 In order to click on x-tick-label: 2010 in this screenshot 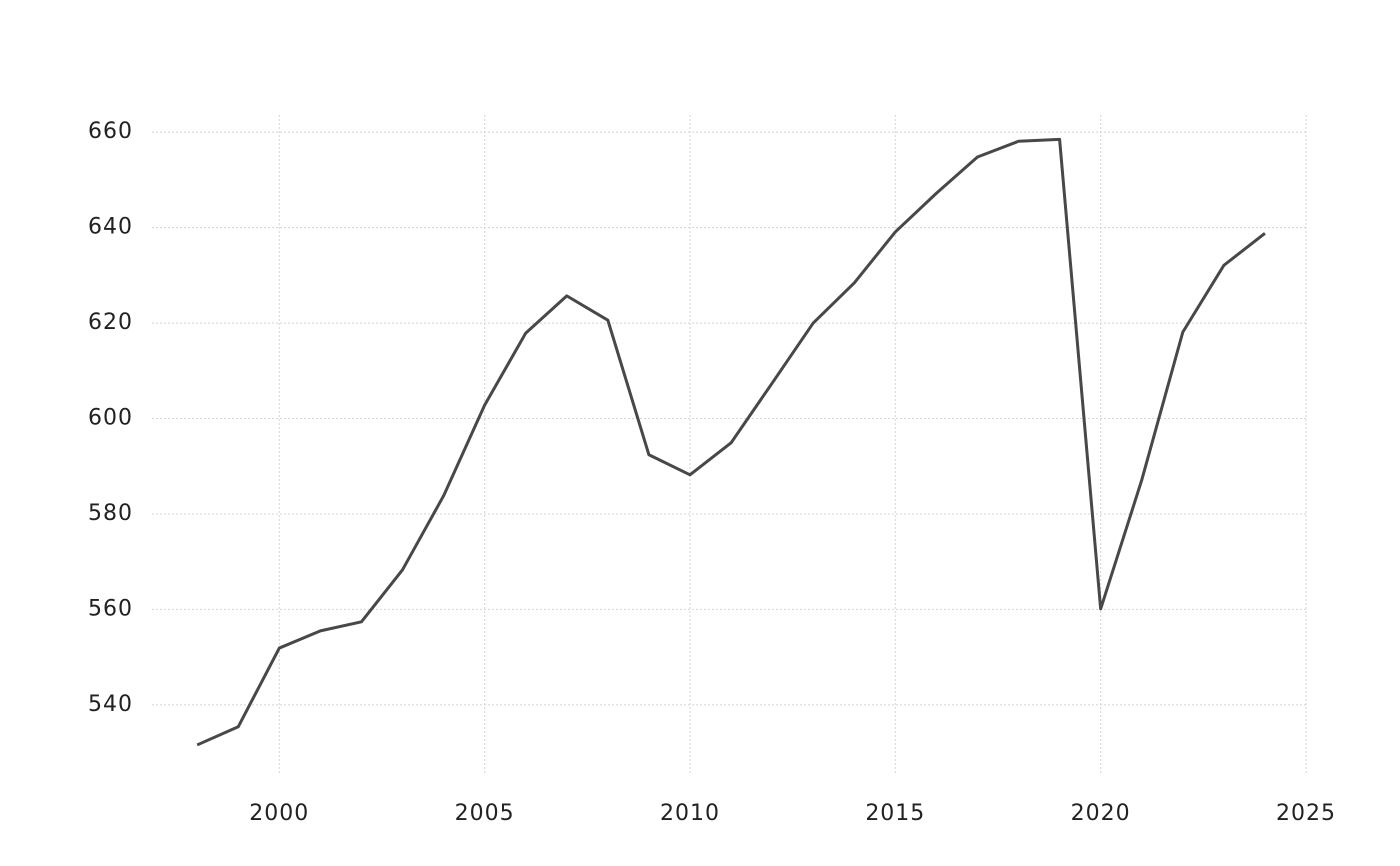, I will do `click(690, 813)`.